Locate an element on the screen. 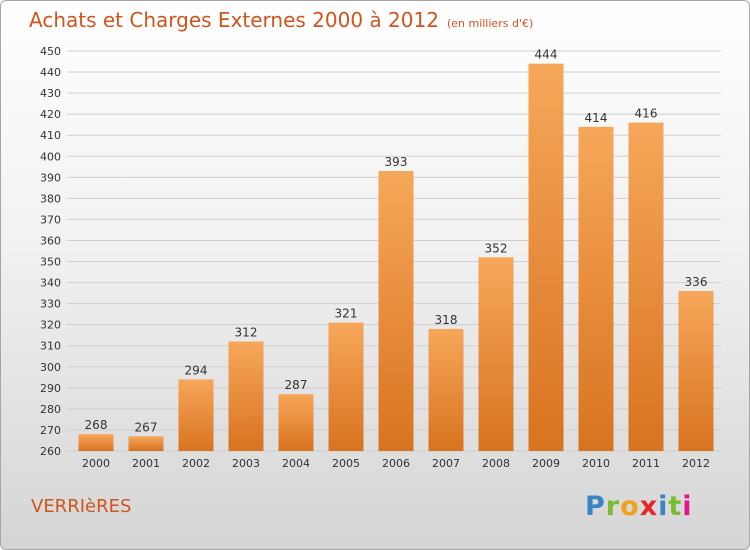 The width and height of the screenshot is (750, 550). y-tick-label: 390 is located at coordinates (50, 177).